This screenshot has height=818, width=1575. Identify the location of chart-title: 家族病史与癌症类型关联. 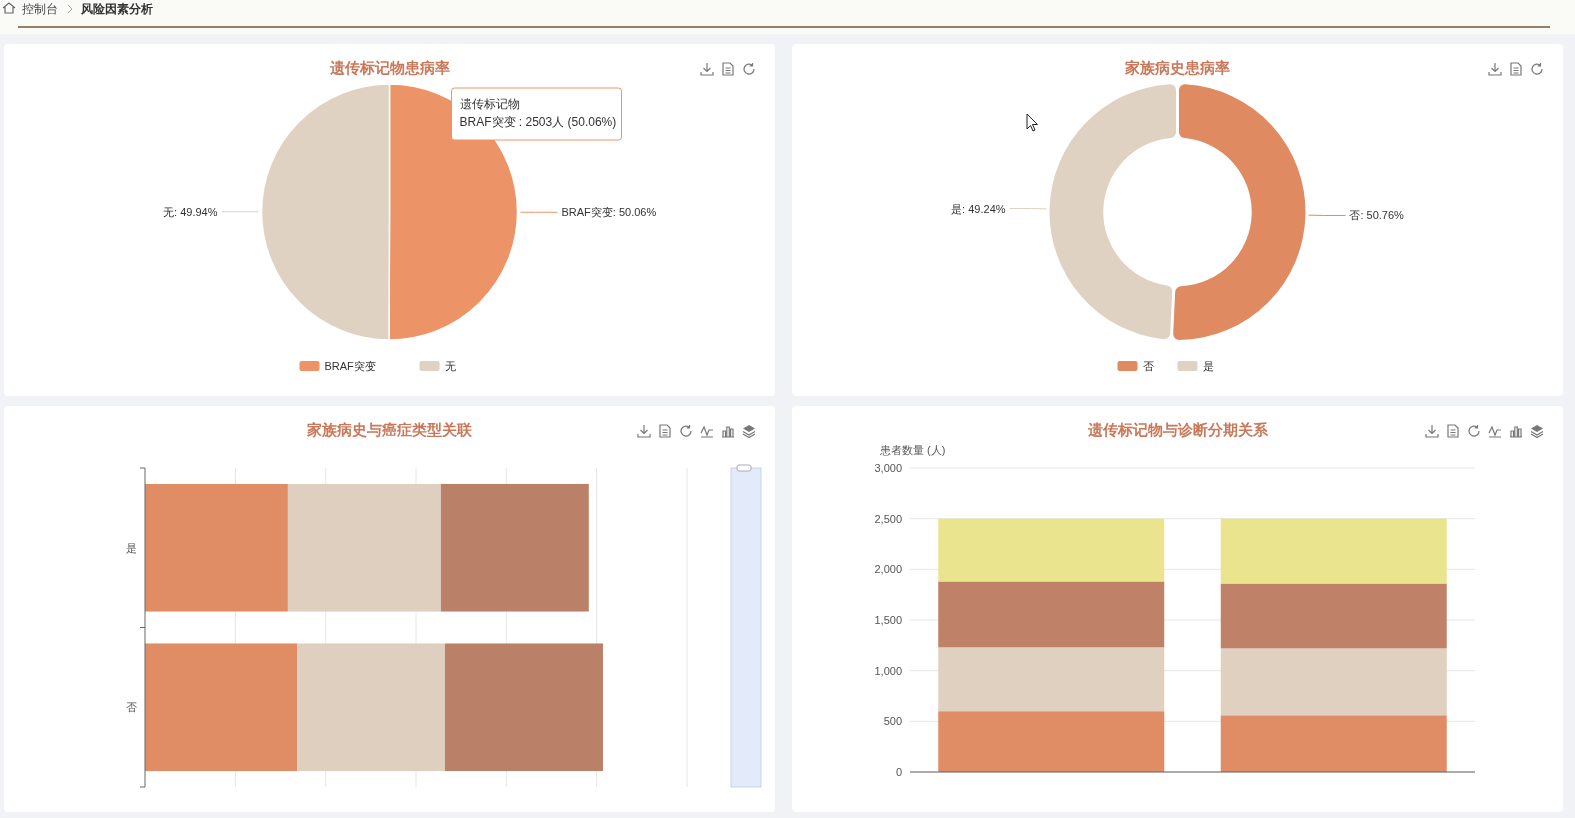
(389, 429).